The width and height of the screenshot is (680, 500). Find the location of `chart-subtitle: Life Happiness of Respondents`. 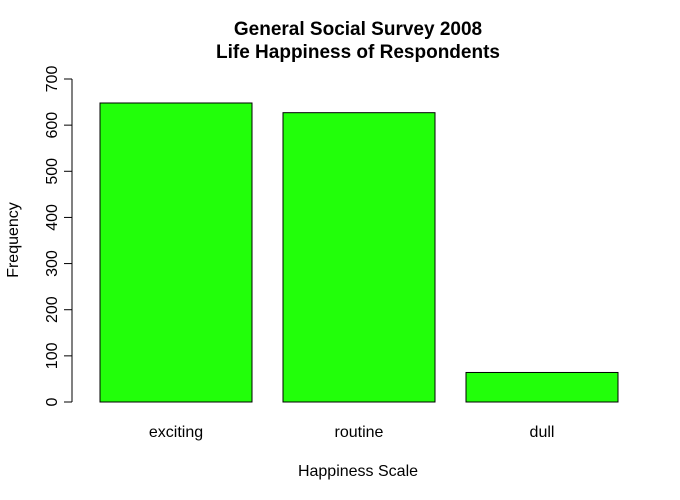

chart-subtitle: Life Happiness of Respondents is located at coordinates (358, 52).